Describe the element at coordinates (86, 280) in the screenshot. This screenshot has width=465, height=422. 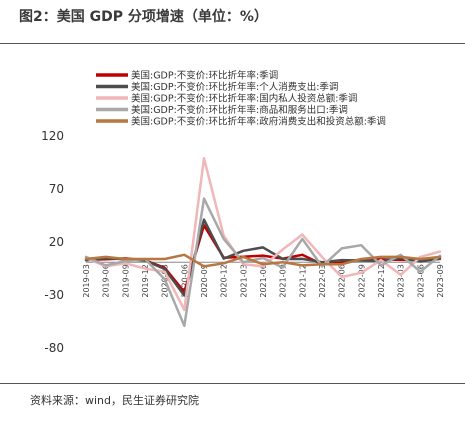
I see `x-tick-label: 2019-03` at that location.